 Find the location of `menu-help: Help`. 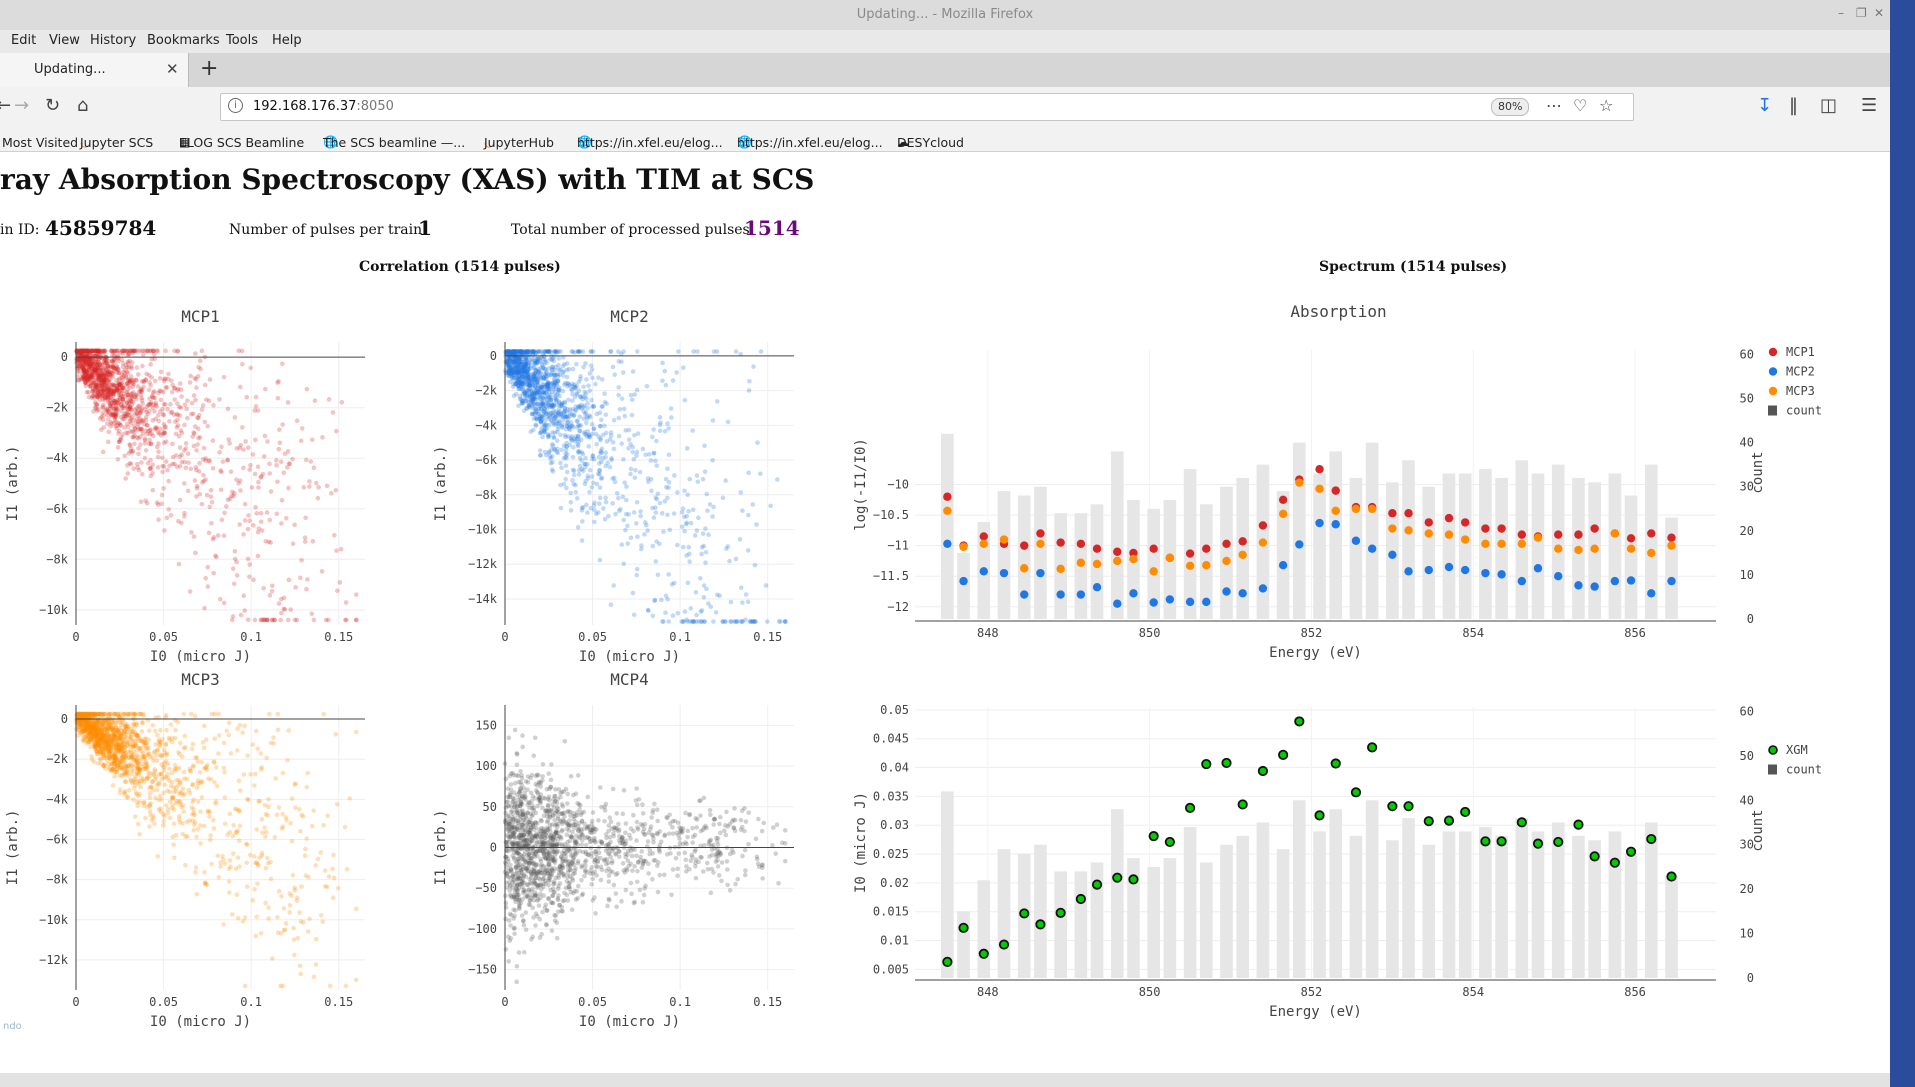

menu-help: Help is located at coordinates (287, 40).